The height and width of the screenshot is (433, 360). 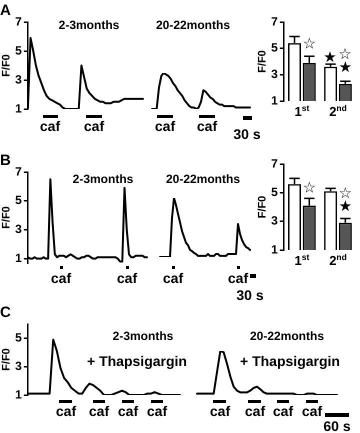 I want to click on text: 60 s, so click(x=337, y=425).